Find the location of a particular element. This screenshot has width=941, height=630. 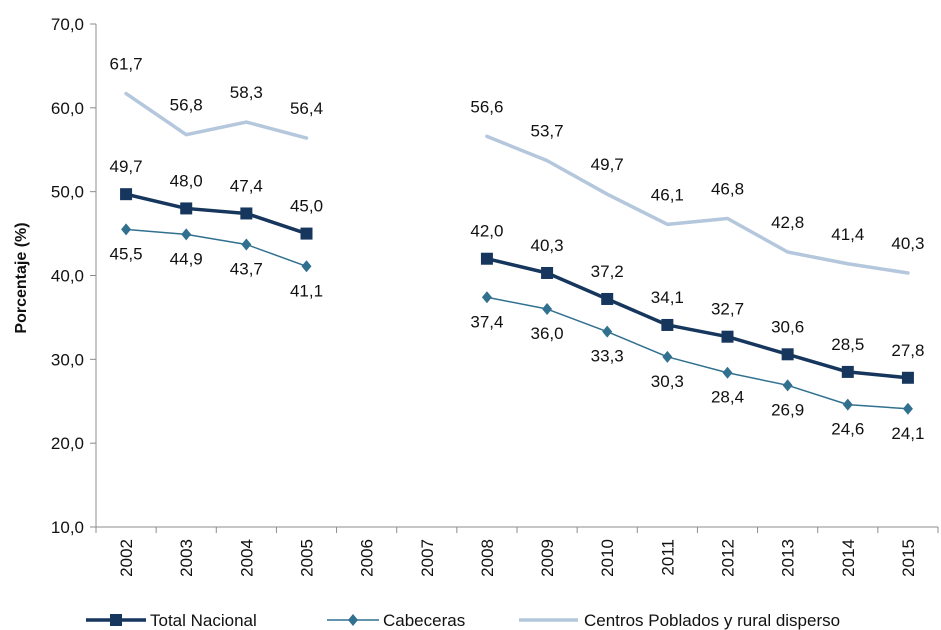

x-tick-label: 2003 is located at coordinates (186, 558).